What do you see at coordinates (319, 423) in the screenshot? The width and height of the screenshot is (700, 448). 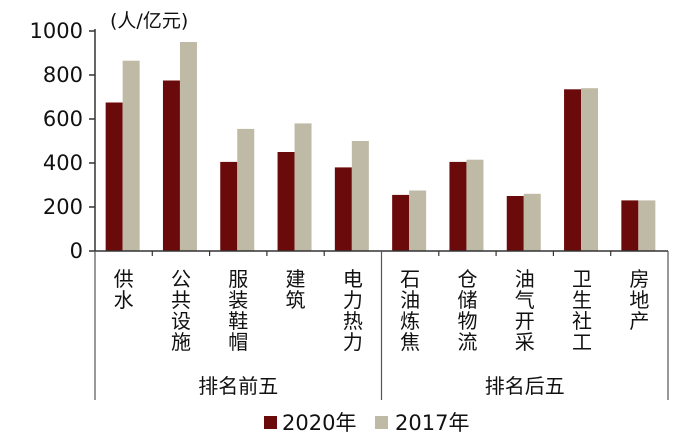 I see `legend-label: 2020年` at bounding box center [319, 423].